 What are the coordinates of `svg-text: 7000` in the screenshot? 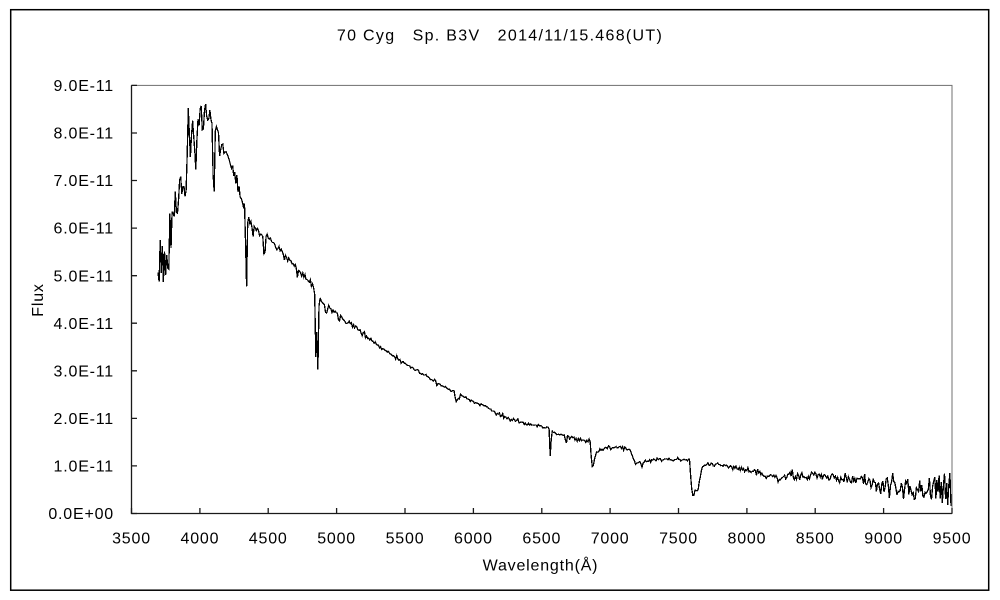 It's located at (610, 538).